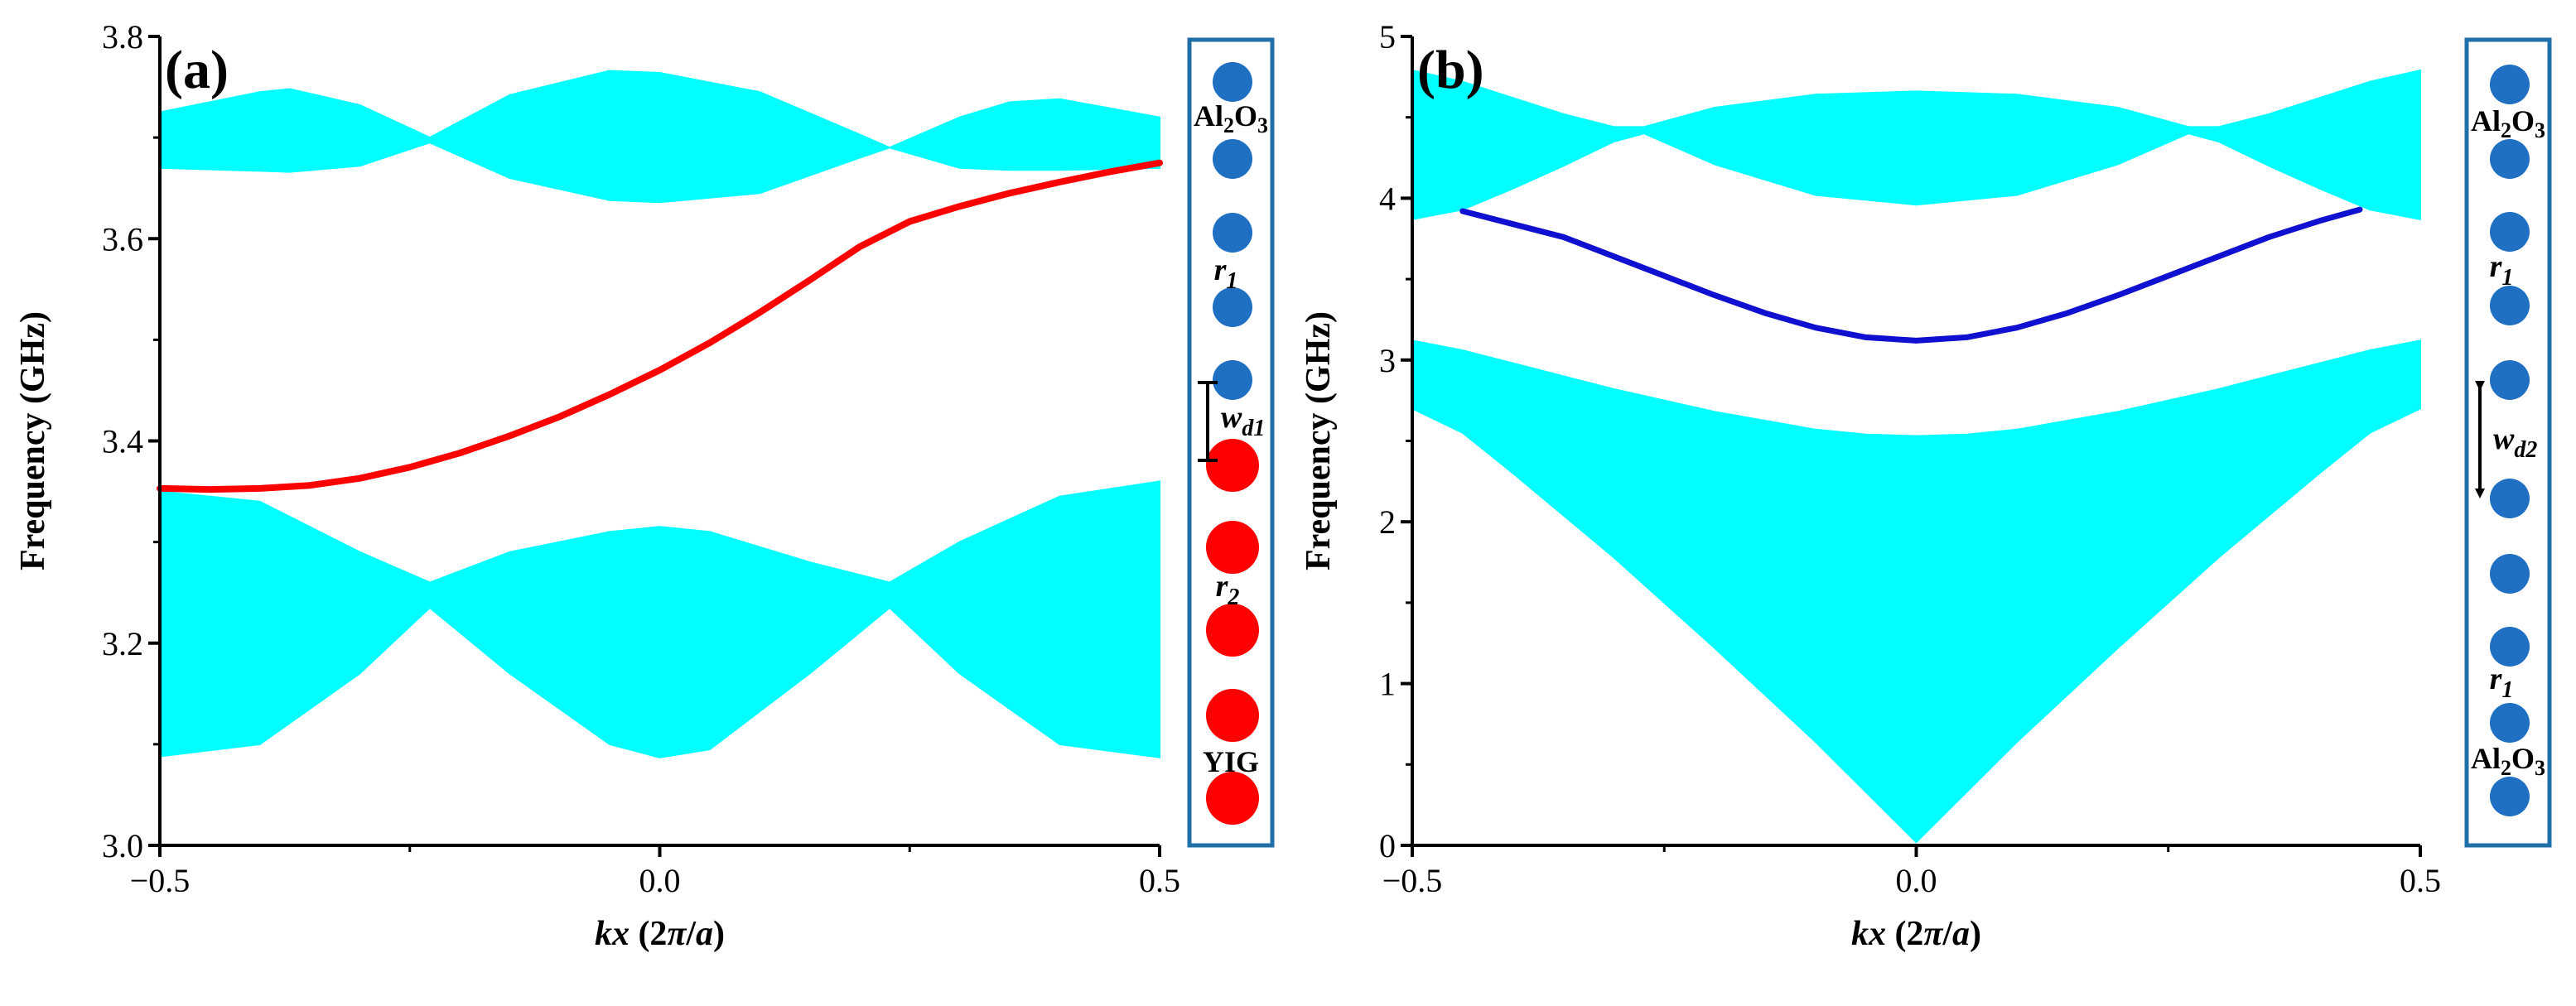  I want to click on inset-a-r1-label: r1, so click(1226, 273).